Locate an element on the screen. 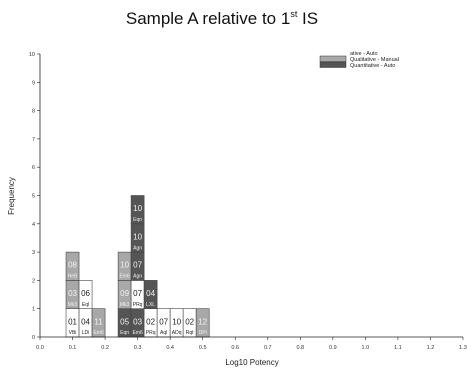  x-tick-label: 0.1 is located at coordinates (73, 348).